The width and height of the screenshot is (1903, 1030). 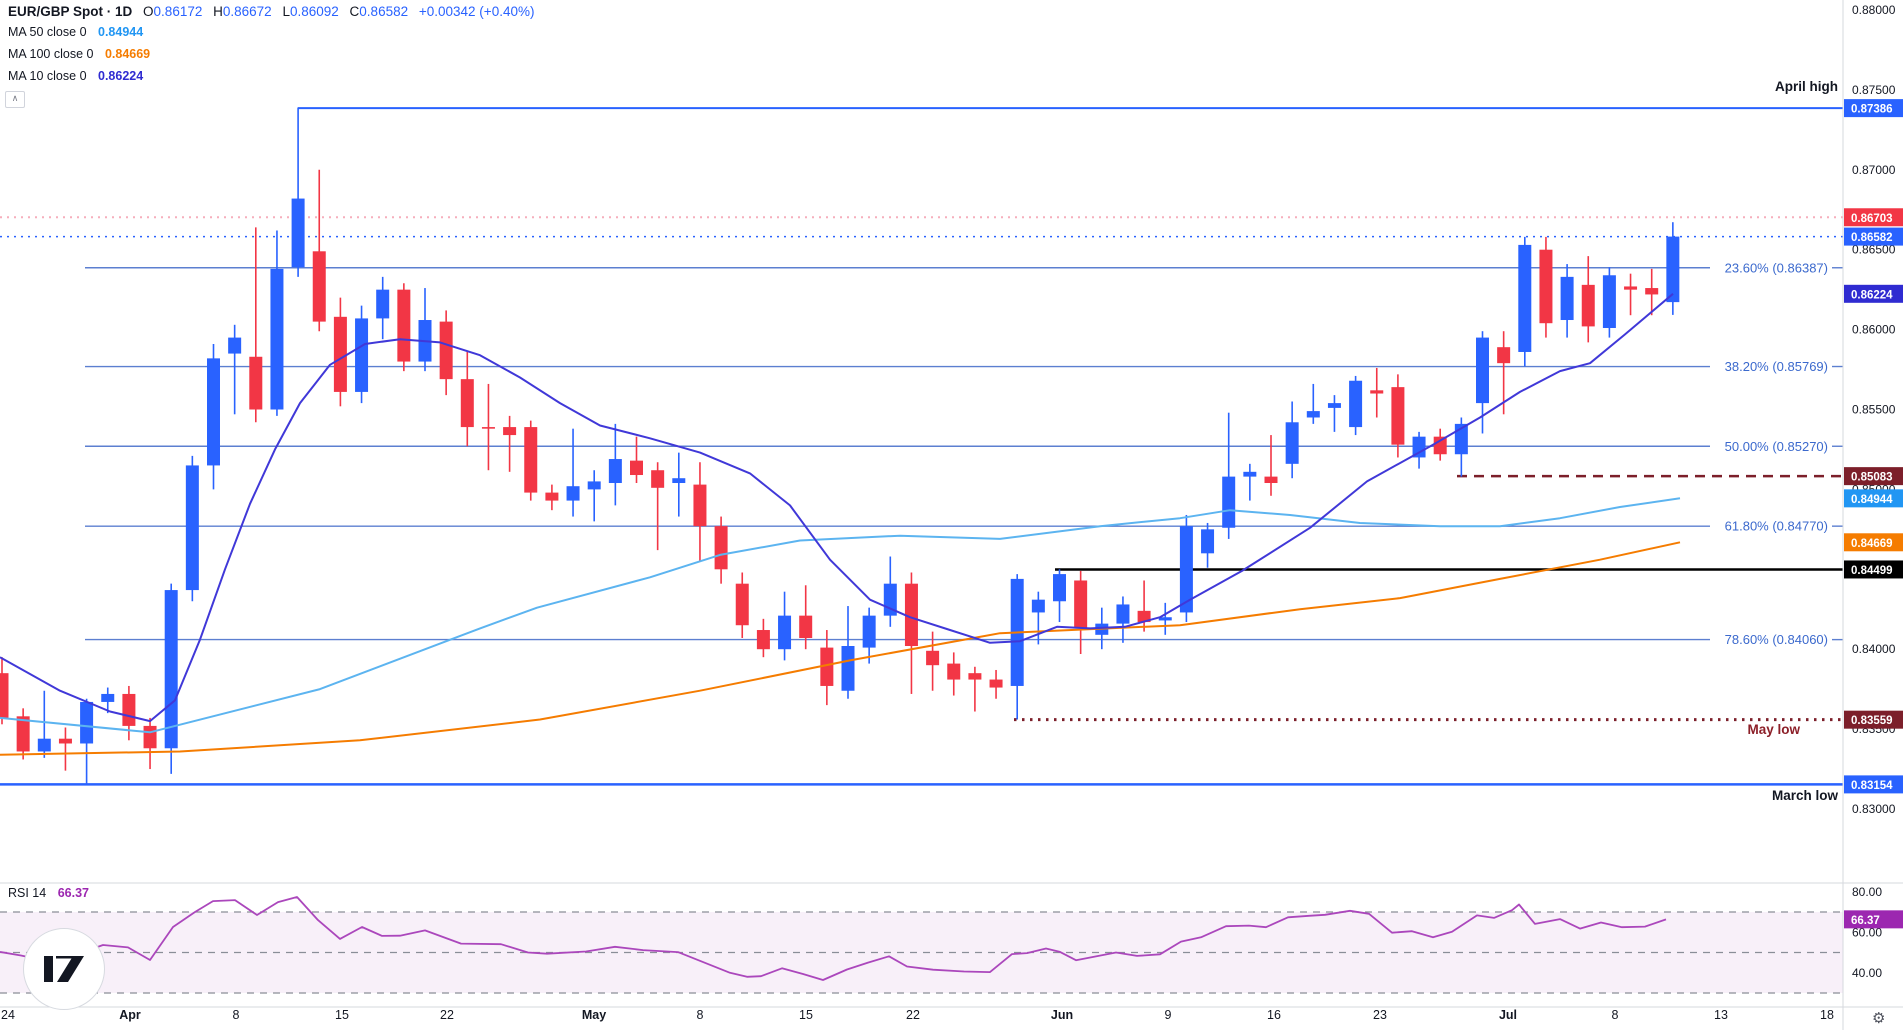 I want to click on gear-icon: ⚙, so click(x=1879, y=1018).